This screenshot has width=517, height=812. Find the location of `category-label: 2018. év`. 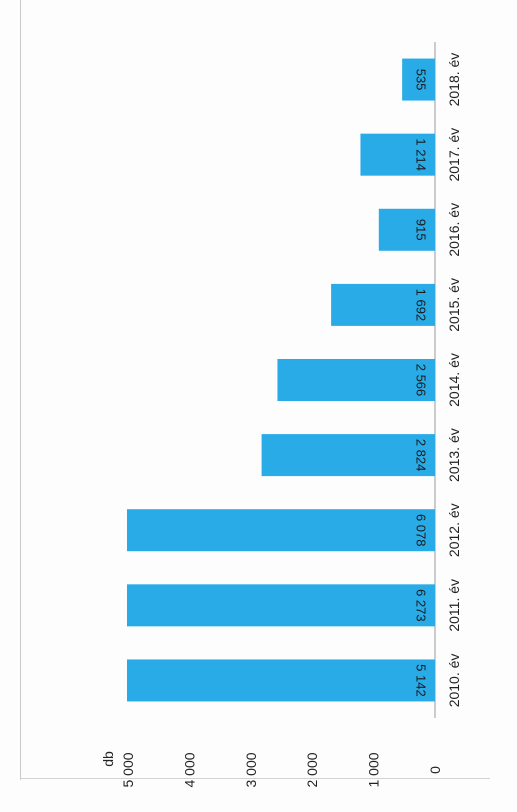

category-label: 2018. év is located at coordinates (454, 80).